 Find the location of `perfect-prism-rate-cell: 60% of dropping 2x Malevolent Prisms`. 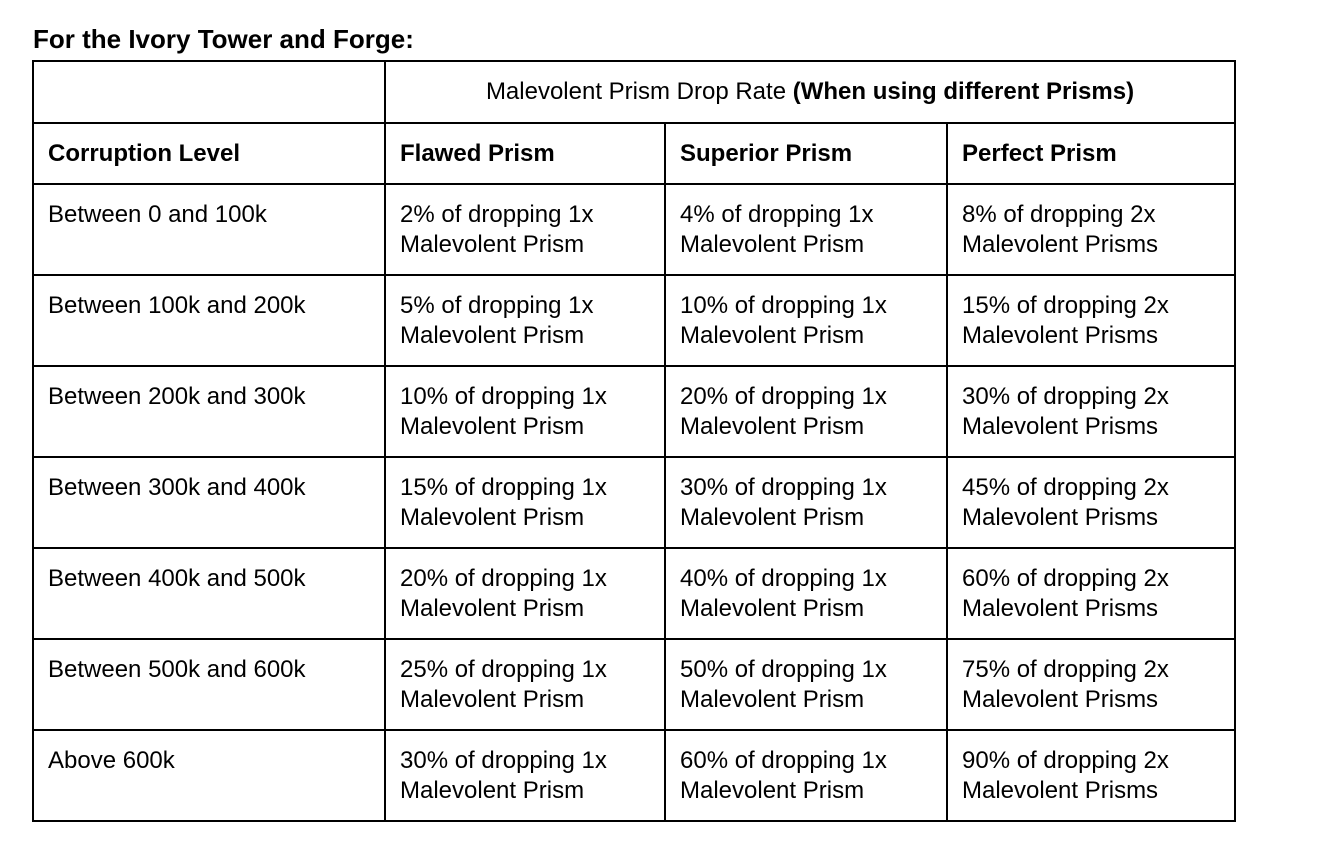

perfect-prism-rate-cell: 60% of dropping 2x Malevolent Prisms is located at coordinates (1091, 593).